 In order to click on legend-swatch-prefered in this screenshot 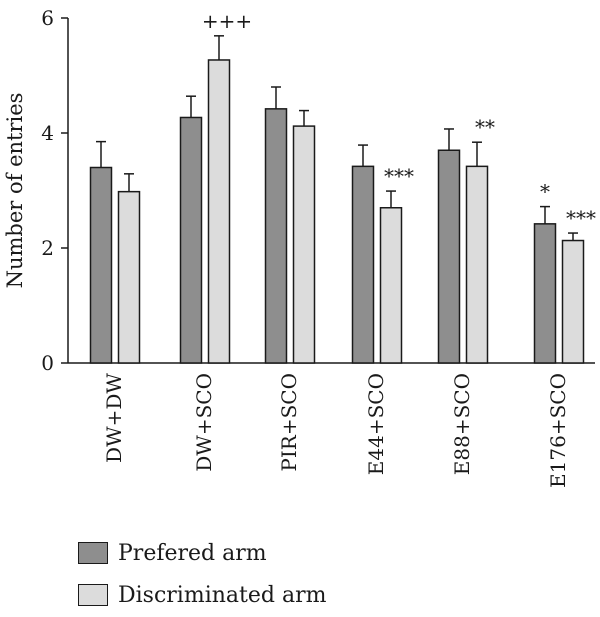, I will do `click(93, 553)`.